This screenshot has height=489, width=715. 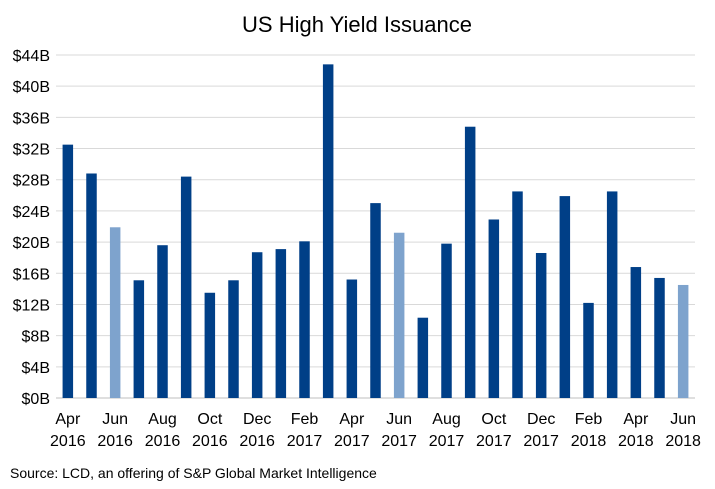 What do you see at coordinates (31, 305) in the screenshot?
I see `y-tick-label: $12B` at bounding box center [31, 305].